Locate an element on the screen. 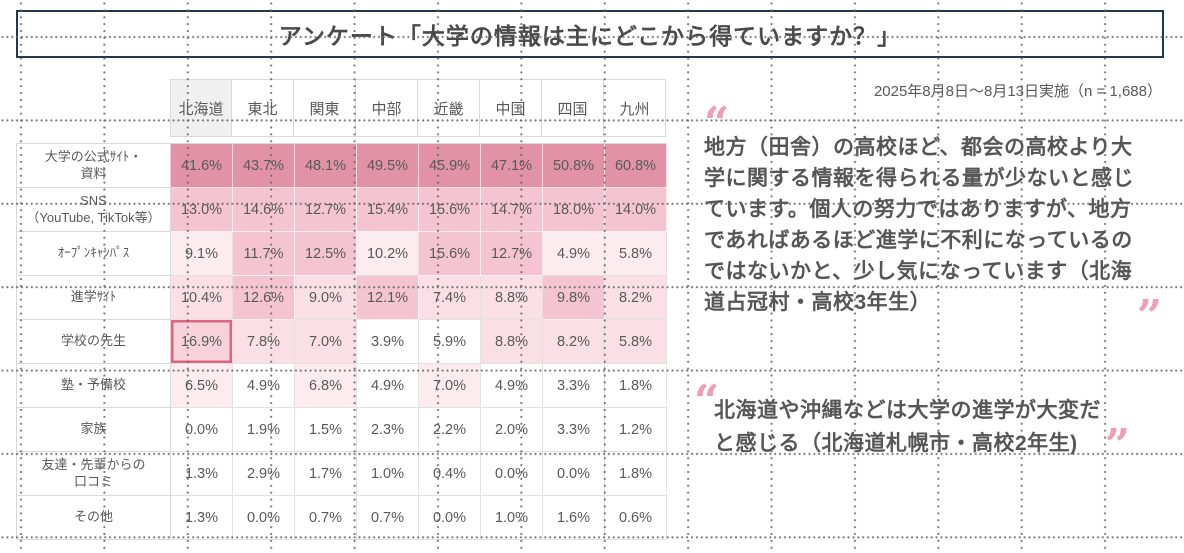  heat-cell: 3.9% is located at coordinates (388, 342).